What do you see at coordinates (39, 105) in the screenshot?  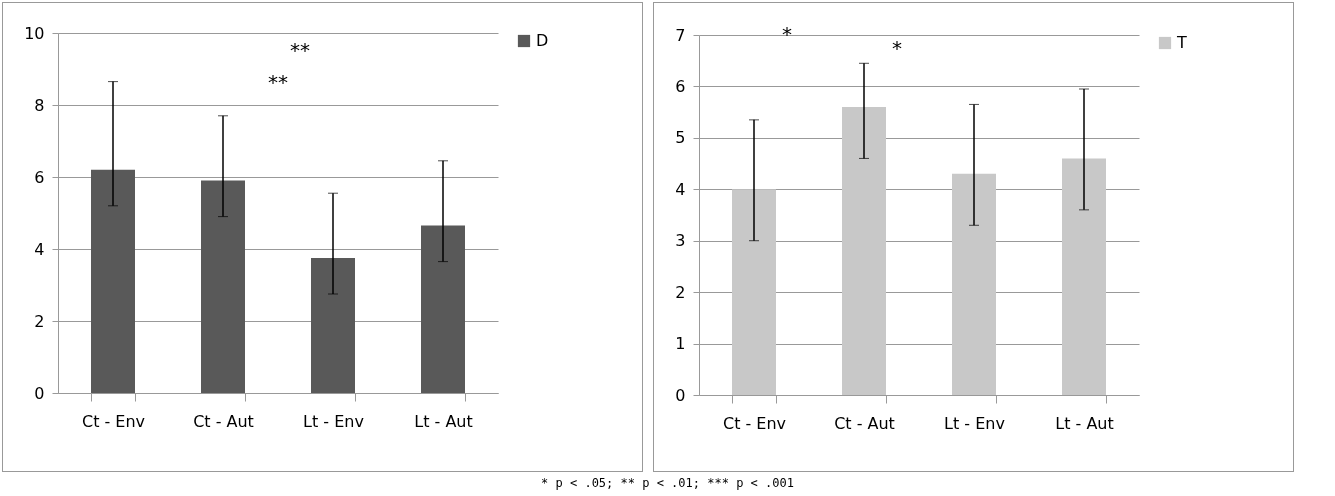 I see `y-tick-label: 8` at bounding box center [39, 105].